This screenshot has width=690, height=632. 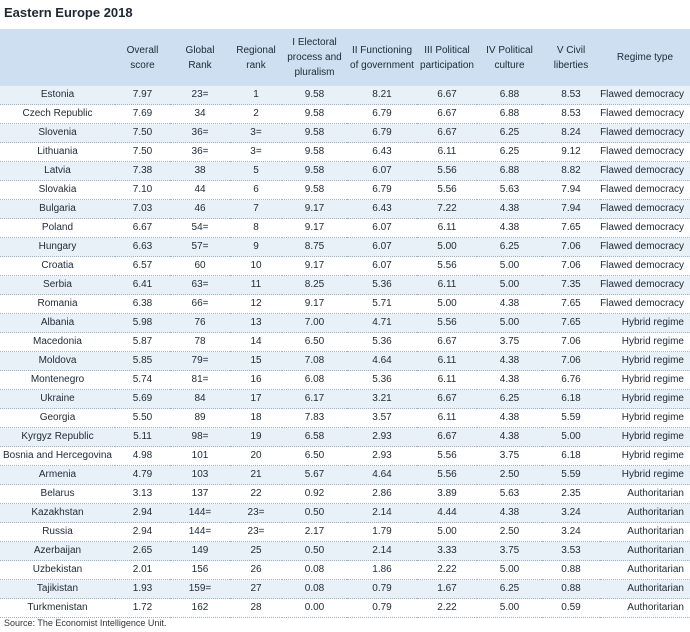 What do you see at coordinates (57, 551) in the screenshot?
I see `country-cell: Azerbaijan` at bounding box center [57, 551].